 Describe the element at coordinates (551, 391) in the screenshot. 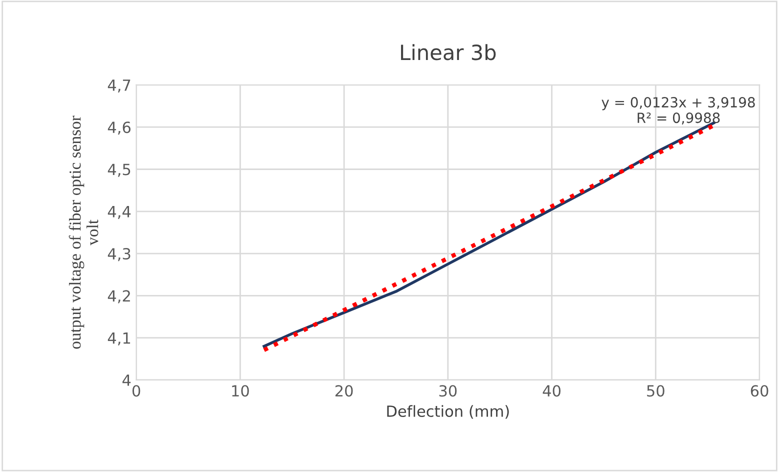

I see `x-tick-label: 40` at that location.